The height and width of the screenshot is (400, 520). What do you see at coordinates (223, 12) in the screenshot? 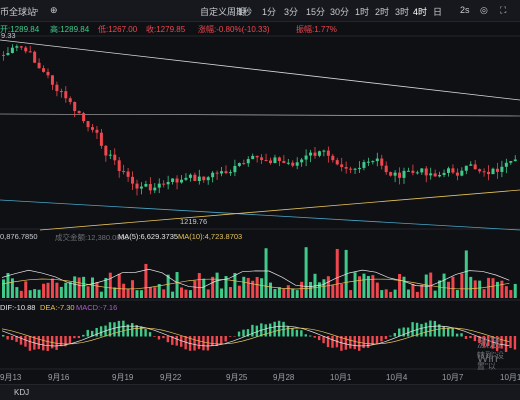
I see `custom-period-button: 自定义周期` at bounding box center [223, 12].